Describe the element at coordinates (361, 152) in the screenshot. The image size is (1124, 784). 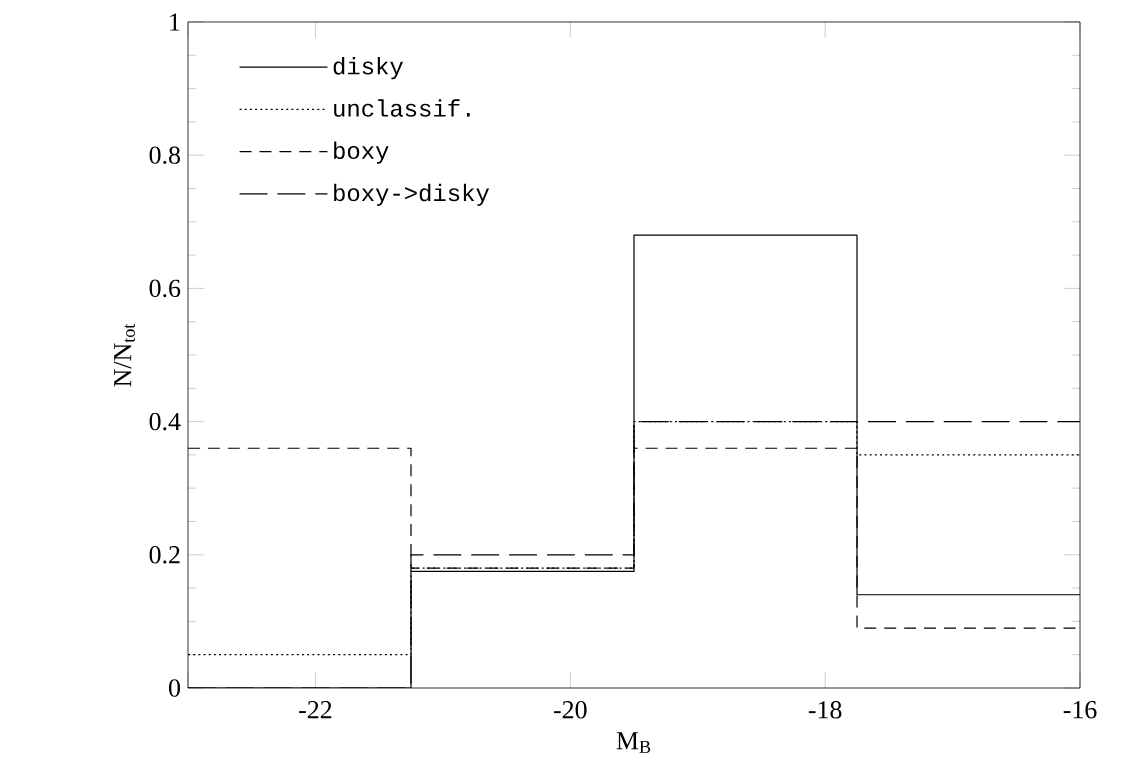
I see `legend-label: boxy` at that location.